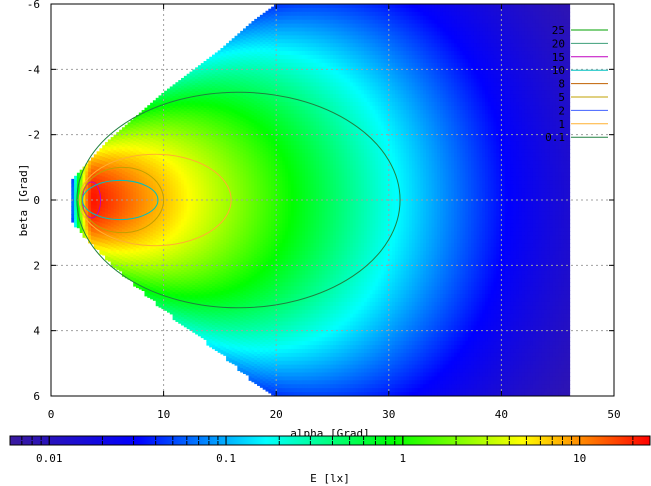 The height and width of the screenshot is (486, 651). What do you see at coordinates (561, 84) in the screenshot?
I see `legend-label: 8` at bounding box center [561, 84].